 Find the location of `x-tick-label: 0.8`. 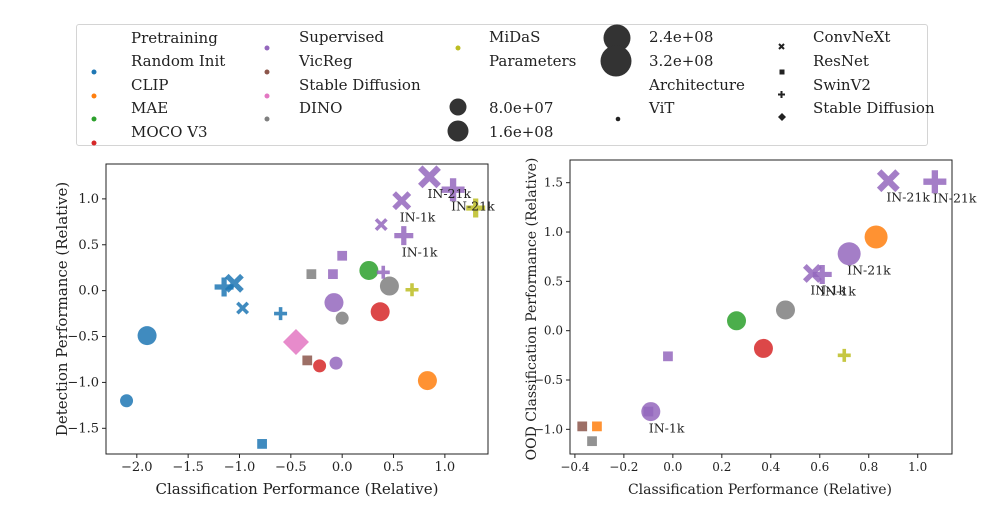

x-tick-label: 0.8 is located at coordinates (868, 467).